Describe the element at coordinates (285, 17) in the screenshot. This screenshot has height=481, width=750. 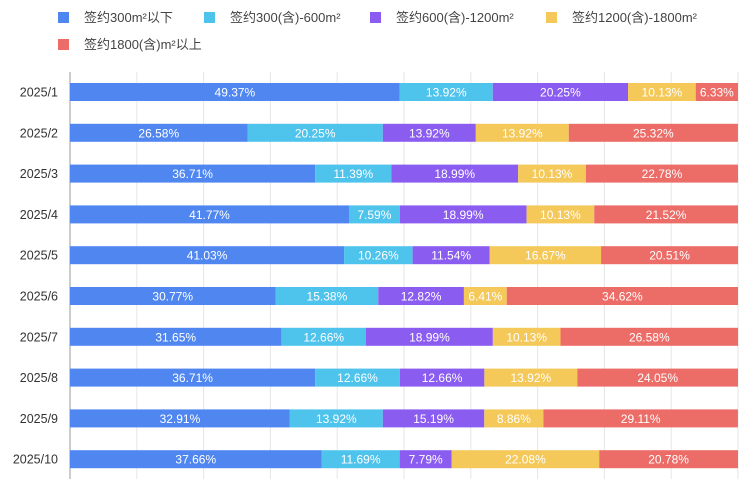
I see `legend-label: 签约300(含)-600m²` at that location.